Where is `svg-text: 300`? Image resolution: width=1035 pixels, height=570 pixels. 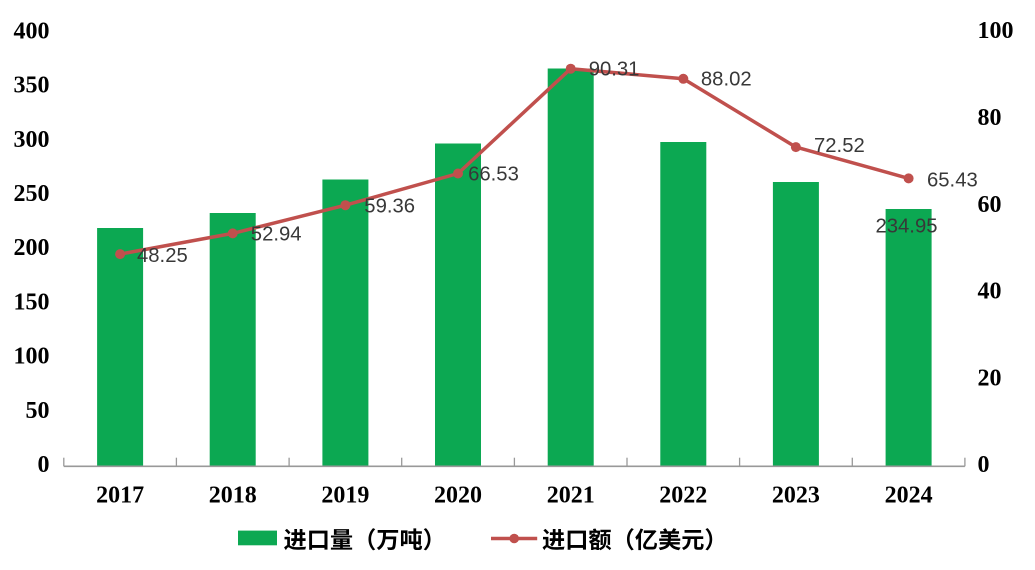 svg-text: 300 is located at coordinates (32, 140).